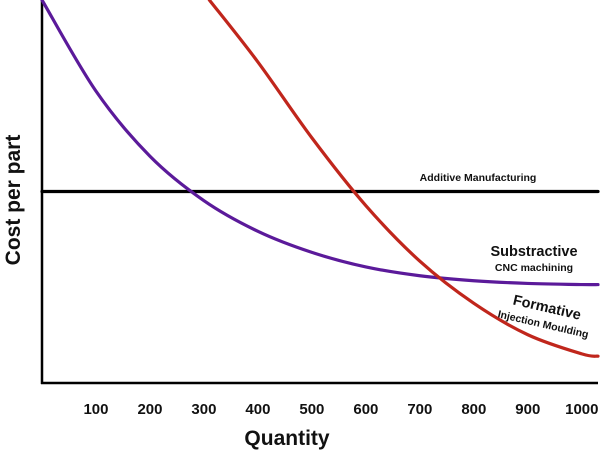 This screenshot has height=453, width=600. Describe the element at coordinates (534, 268) in the screenshot. I see `cnc-machining-label: CNC machining` at that location.